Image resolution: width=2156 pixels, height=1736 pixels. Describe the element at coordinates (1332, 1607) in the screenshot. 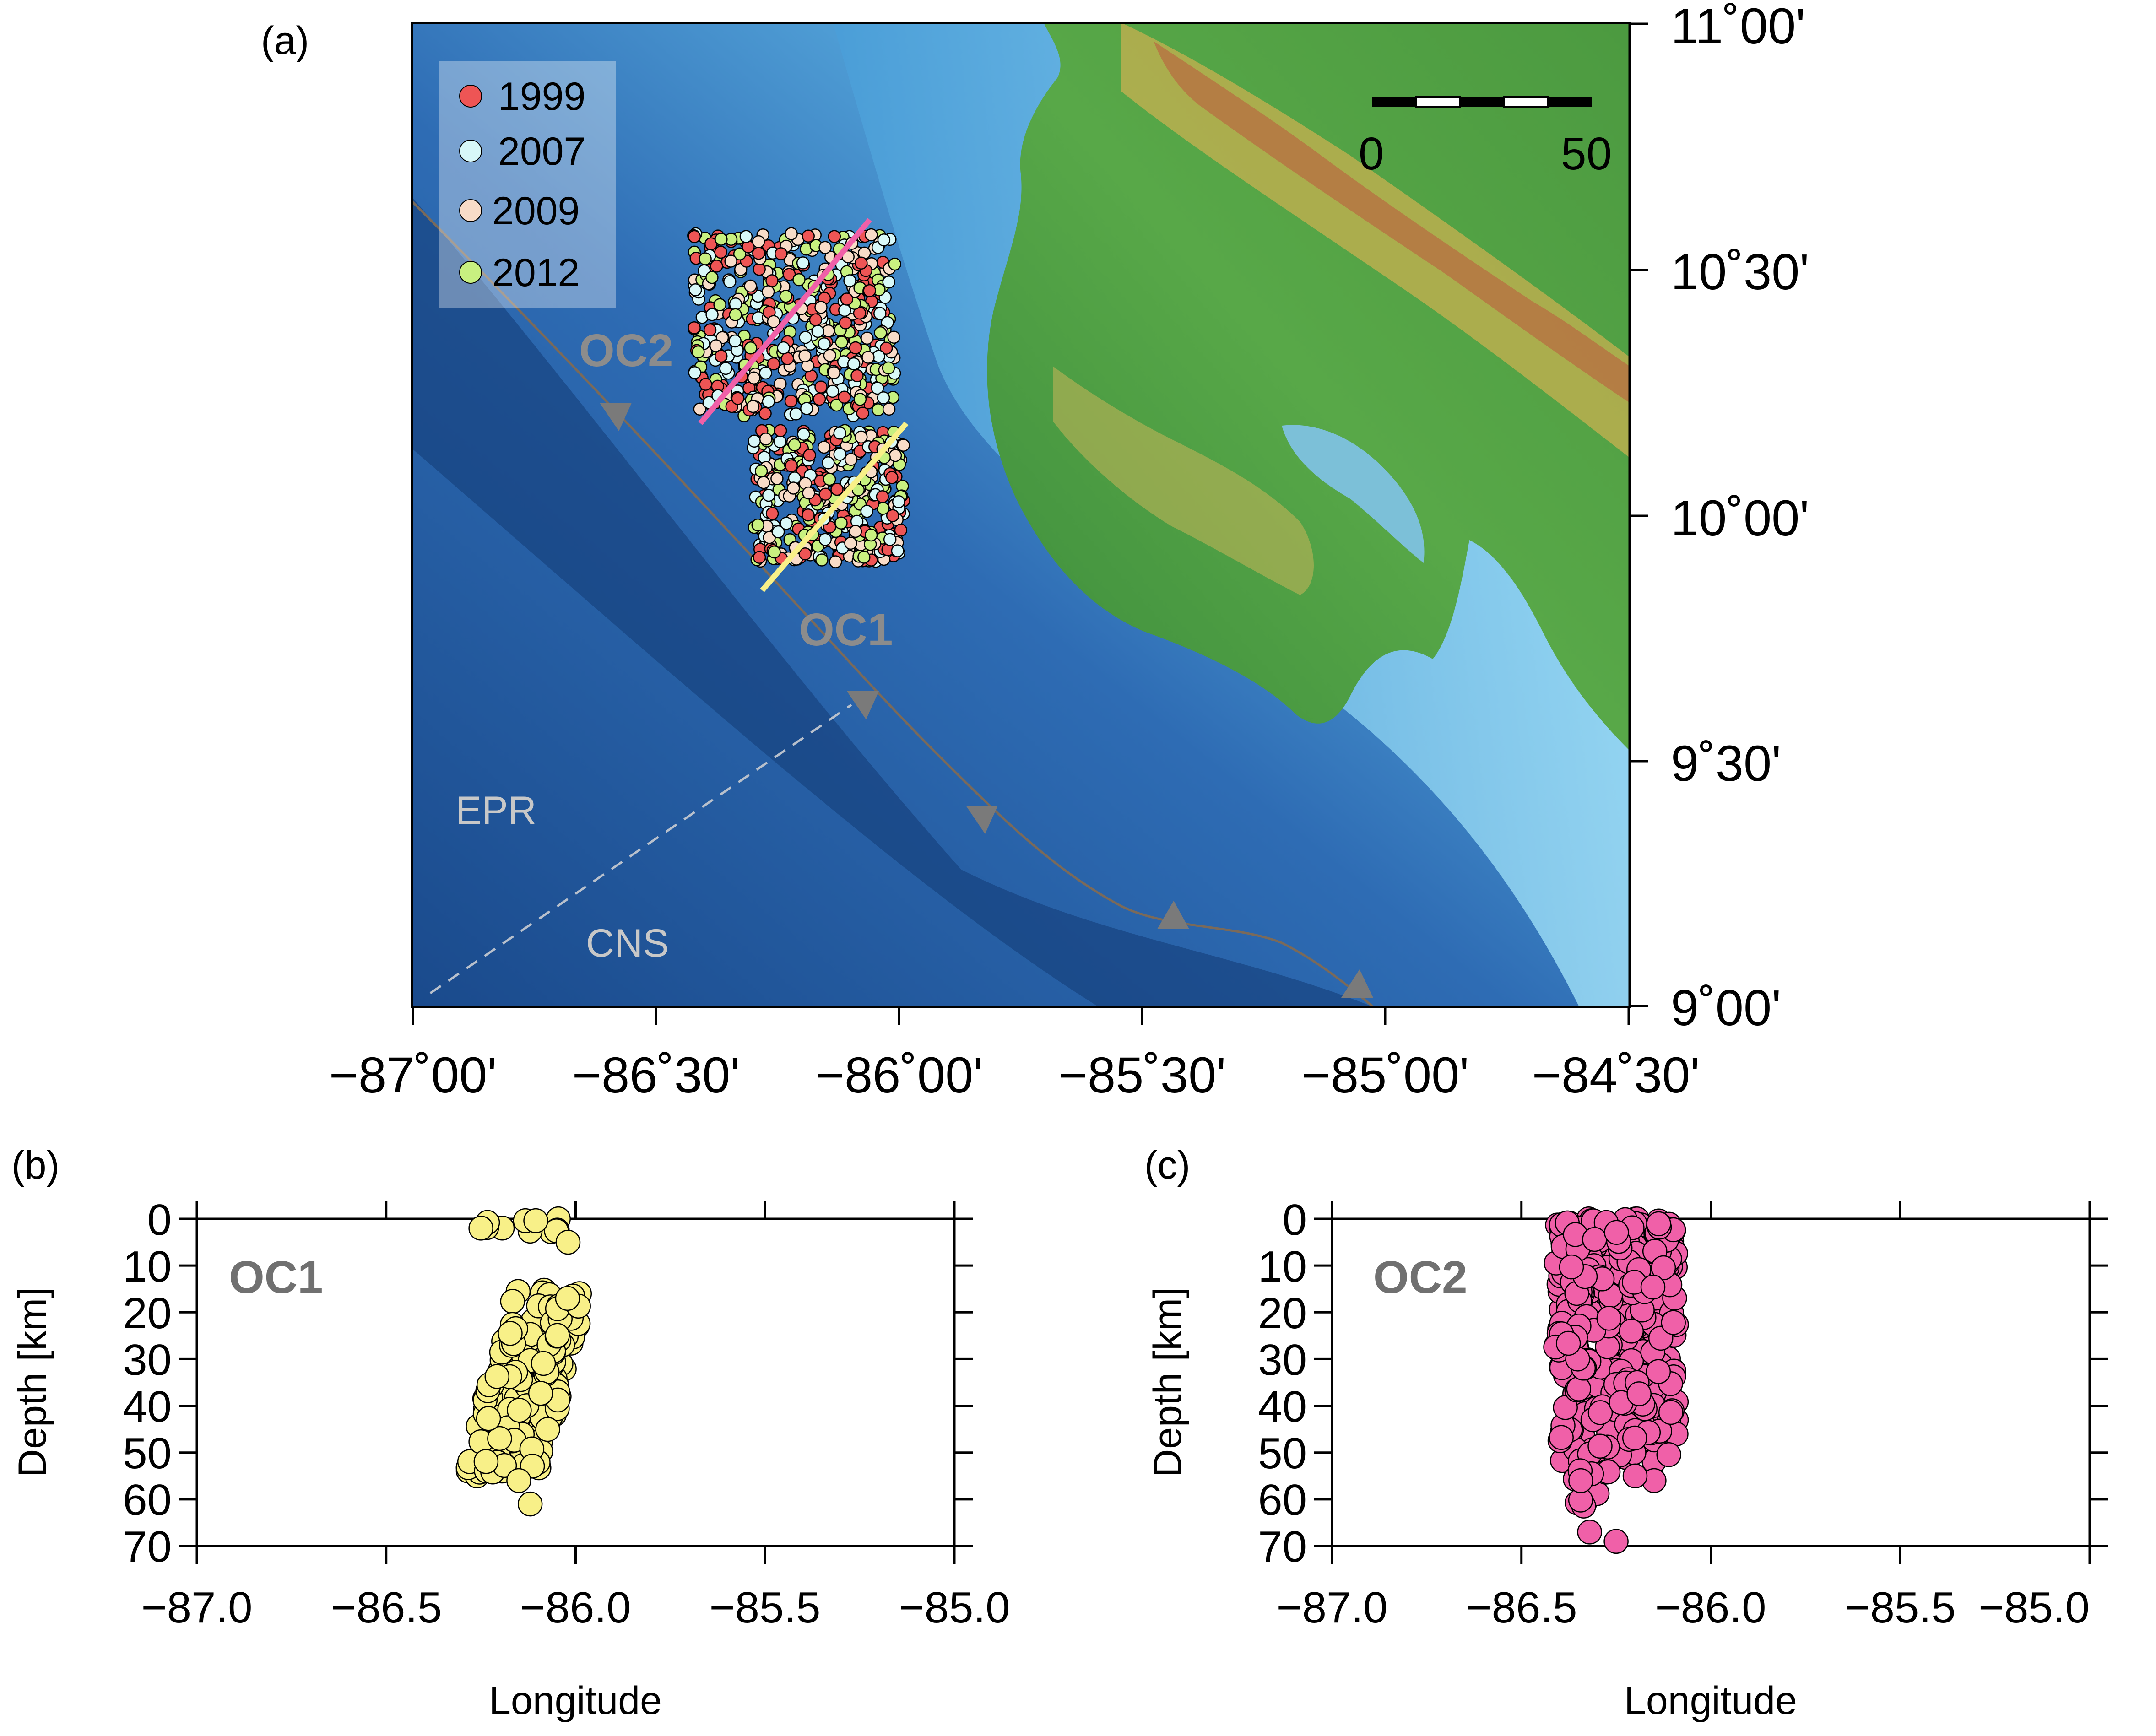

I see `xtick-label: −87.0` at that location.